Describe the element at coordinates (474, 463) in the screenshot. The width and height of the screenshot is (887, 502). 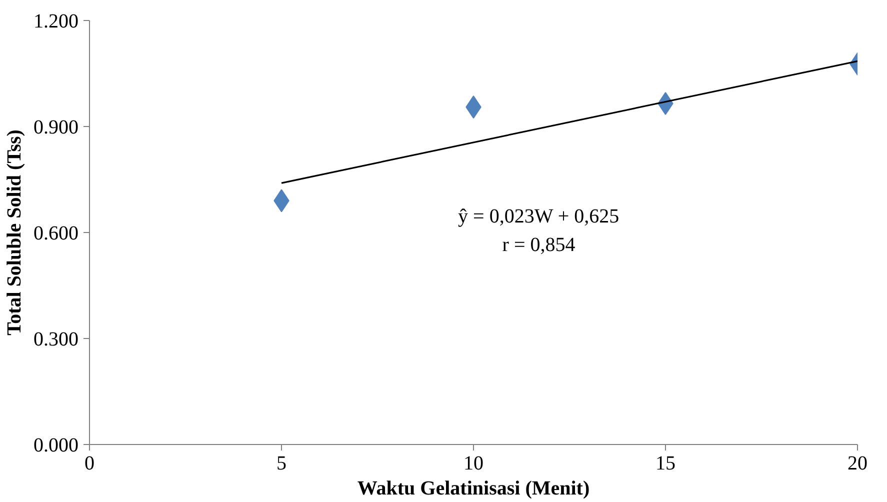
I see `x-tick-label: 10` at that location.